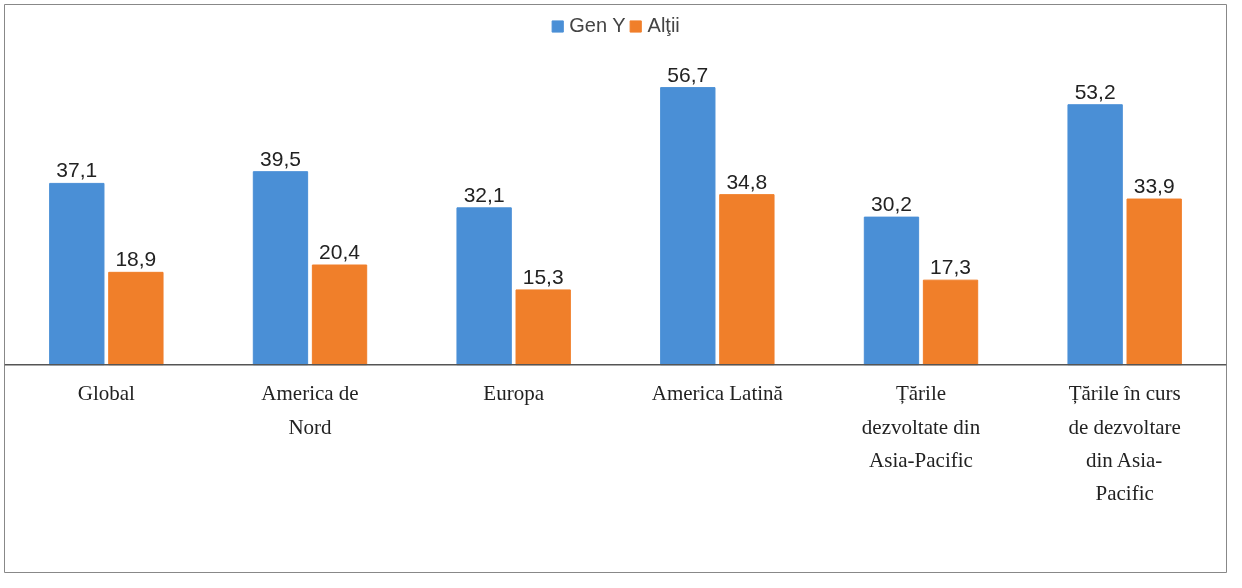  I want to click on data-label: 32,1, so click(484, 194).